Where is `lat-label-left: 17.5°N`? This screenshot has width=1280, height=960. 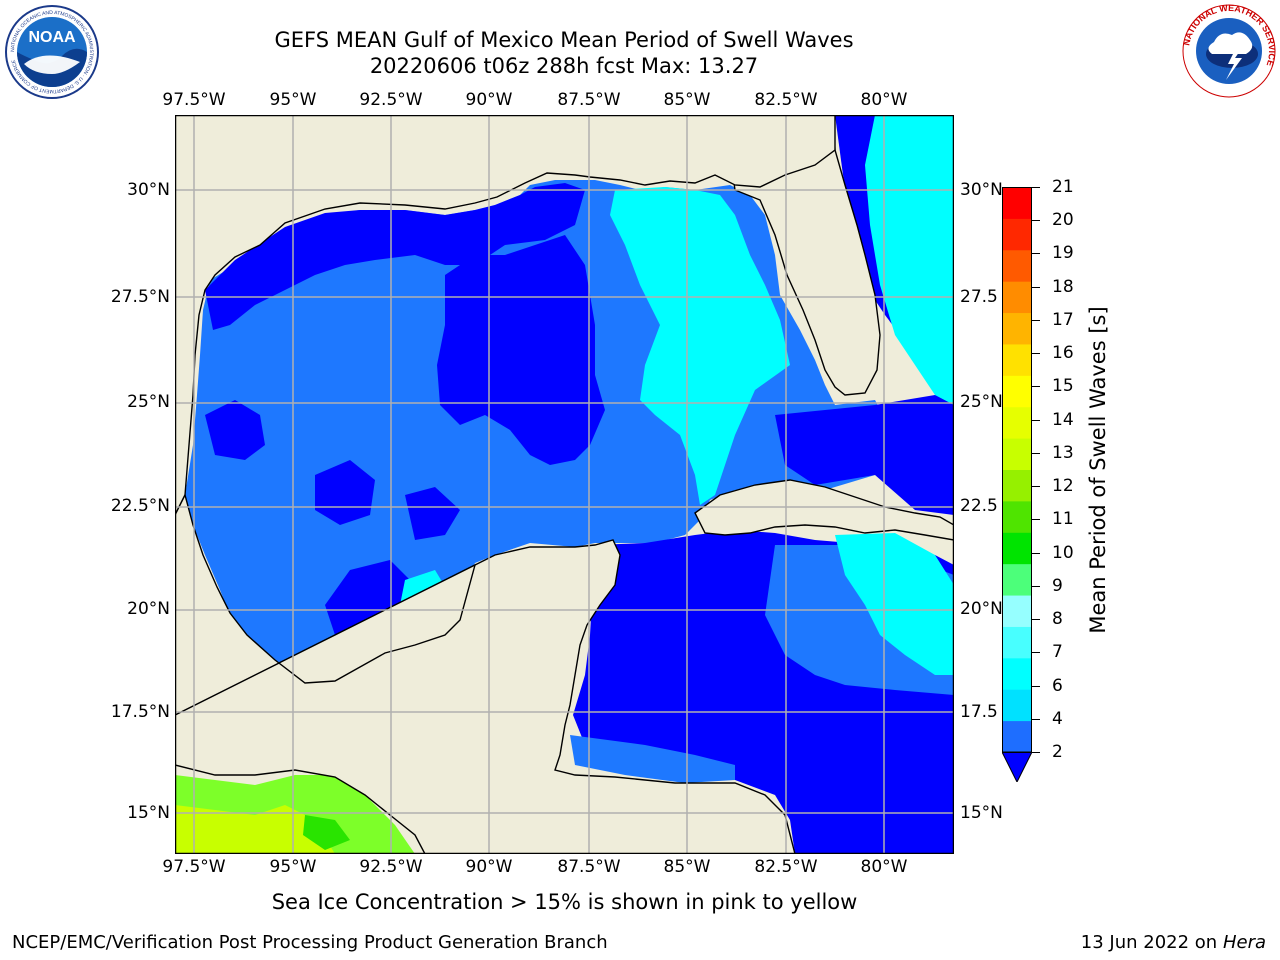
lat-label-left: 17.5°N is located at coordinates (140, 712).